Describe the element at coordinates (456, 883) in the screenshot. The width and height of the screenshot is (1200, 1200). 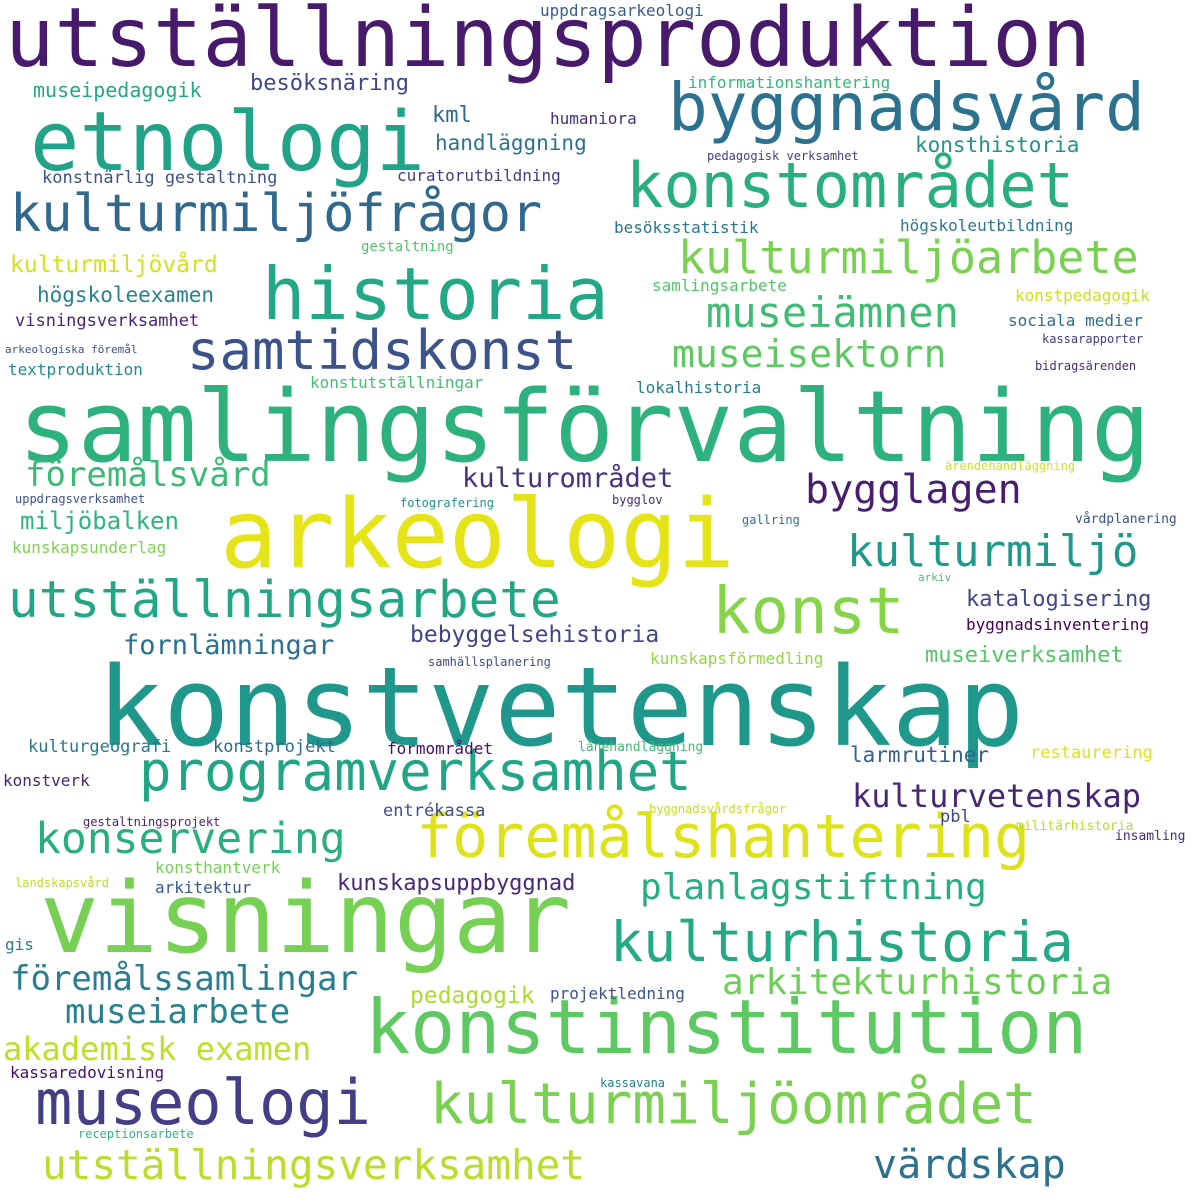
I see `word-kunskapsuppbyggnad: kunskapsuppbyggnad` at that location.